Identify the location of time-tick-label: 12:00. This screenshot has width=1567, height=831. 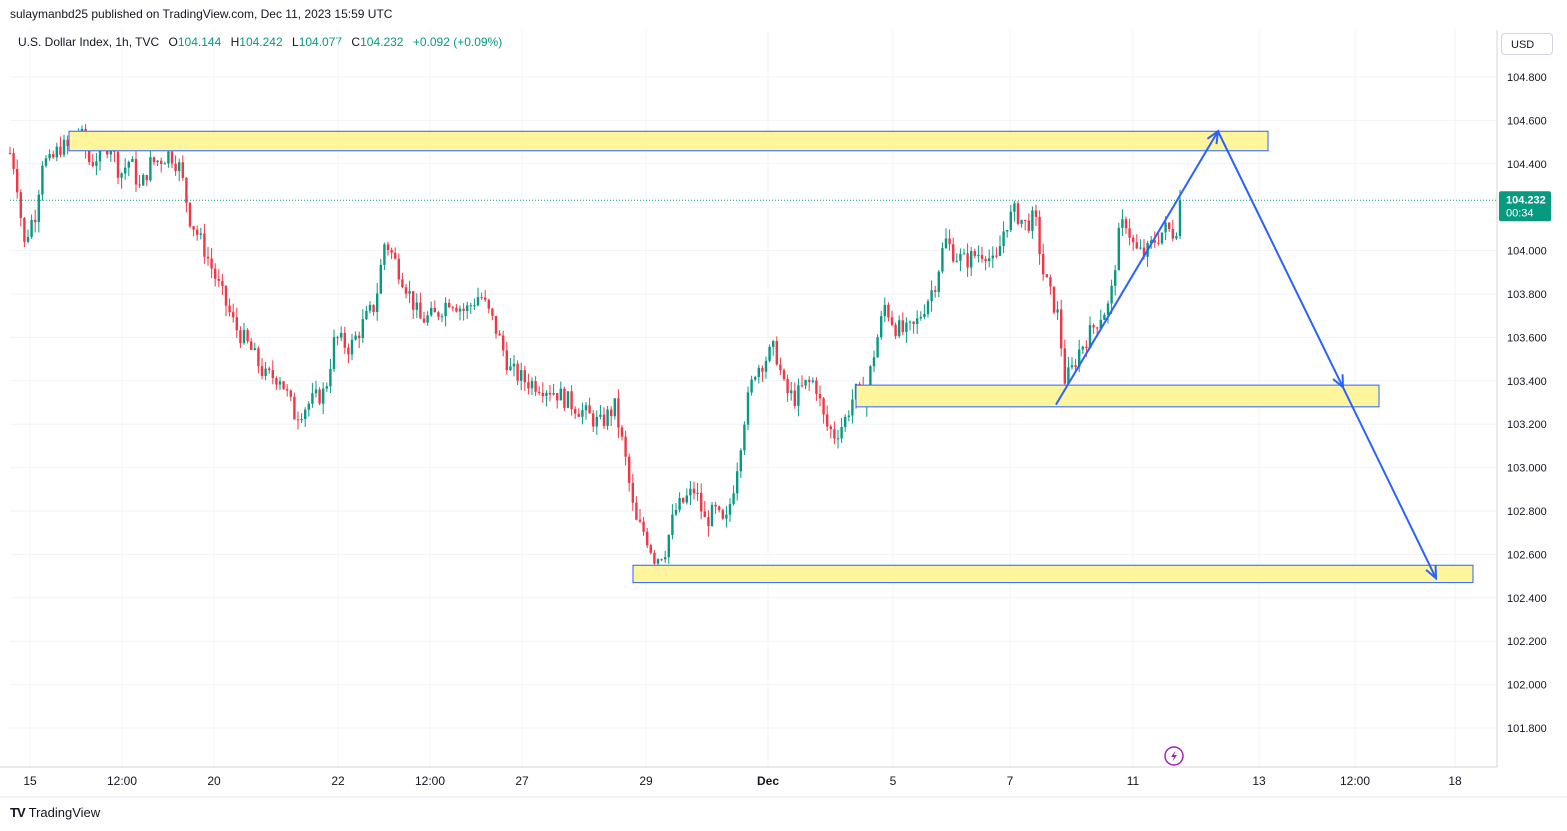
(1355, 781).